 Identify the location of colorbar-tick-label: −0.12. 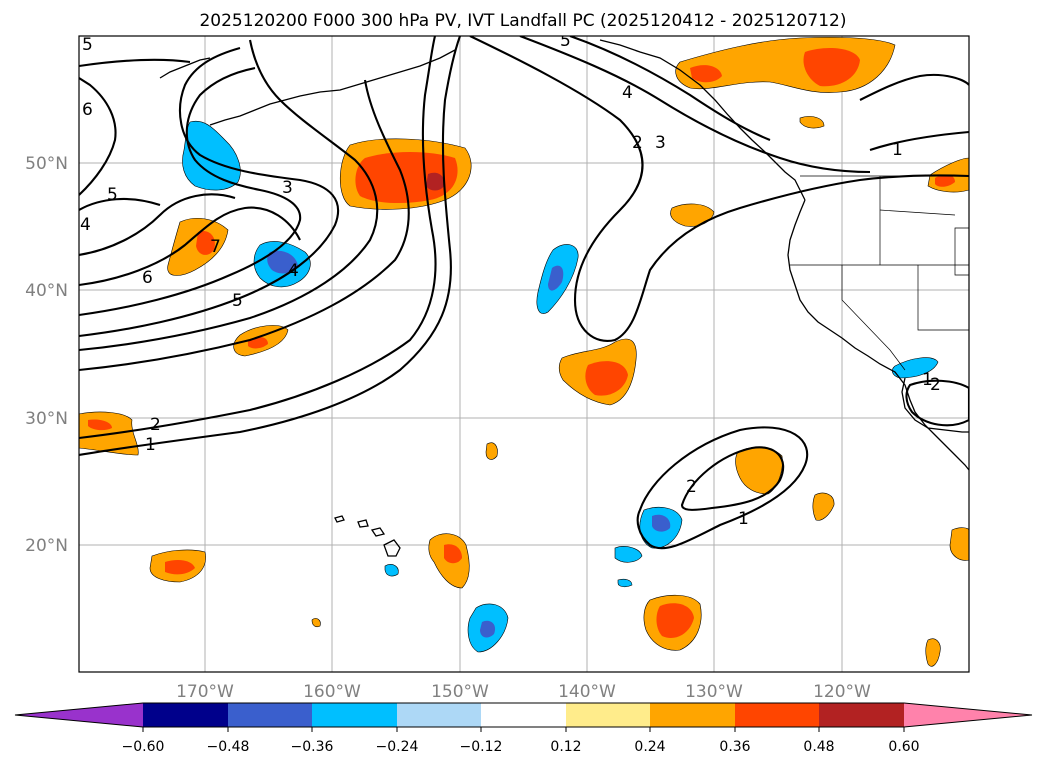
(481, 747).